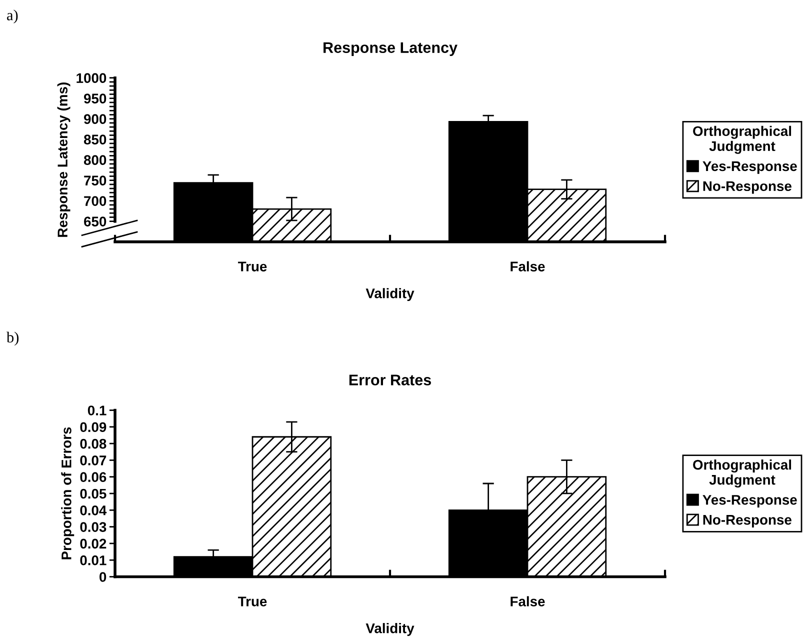 Image resolution: width=810 pixels, height=638 pixels. I want to click on y-tick-label: 0.07, so click(93, 461).